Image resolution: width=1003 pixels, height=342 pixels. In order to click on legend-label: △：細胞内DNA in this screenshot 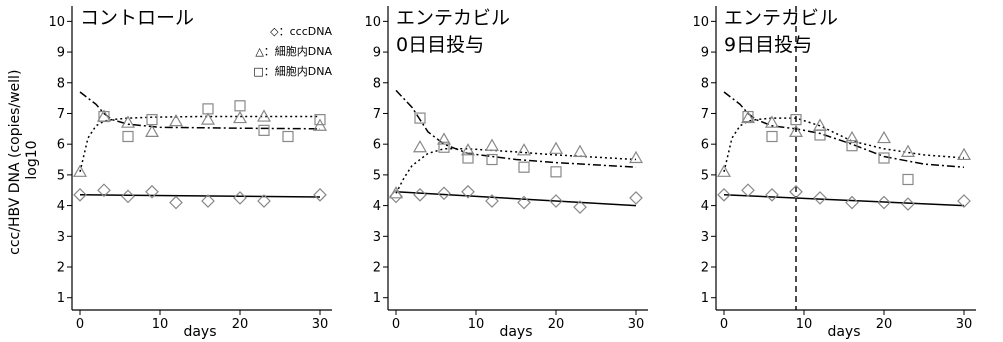, I will do `click(293, 51)`.